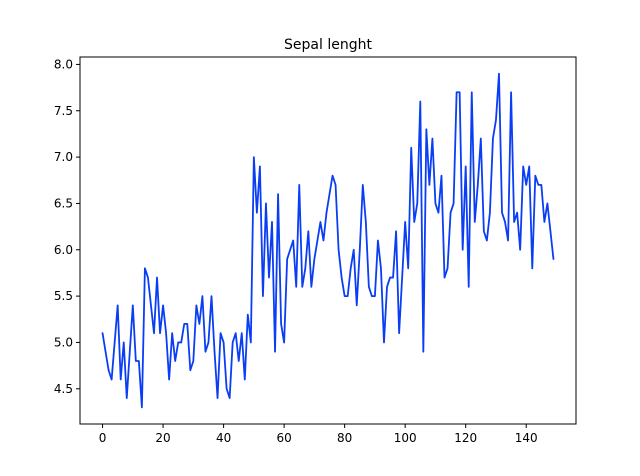  I want to click on y-tick-label: 4.5, so click(63, 389).